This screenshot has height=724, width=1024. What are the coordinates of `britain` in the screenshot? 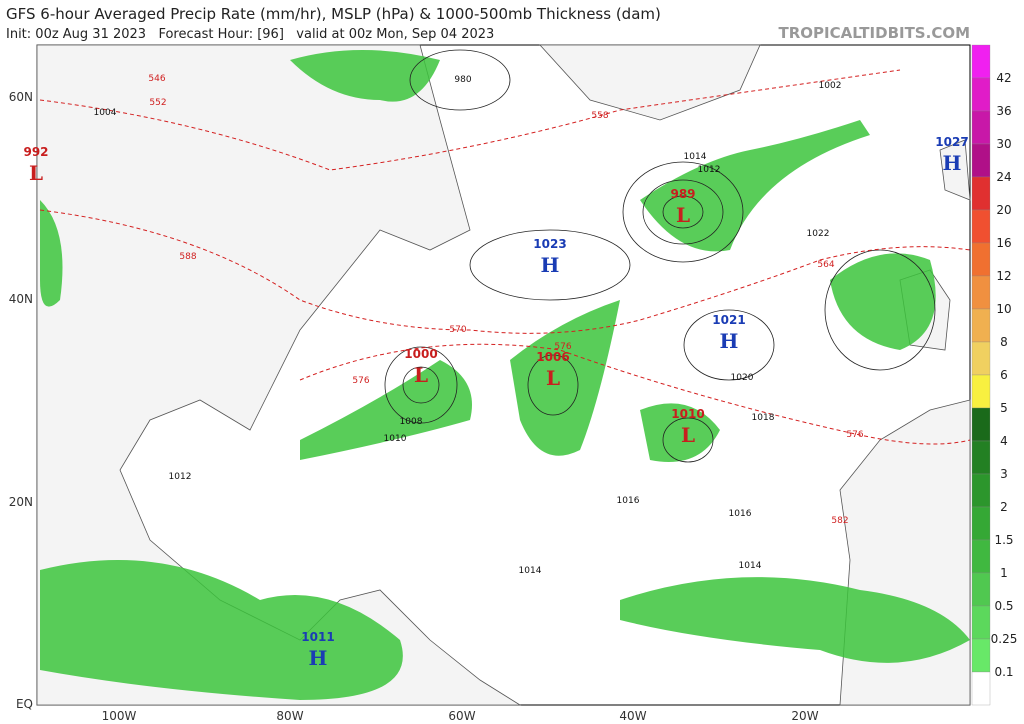 It's located at (955, 170).